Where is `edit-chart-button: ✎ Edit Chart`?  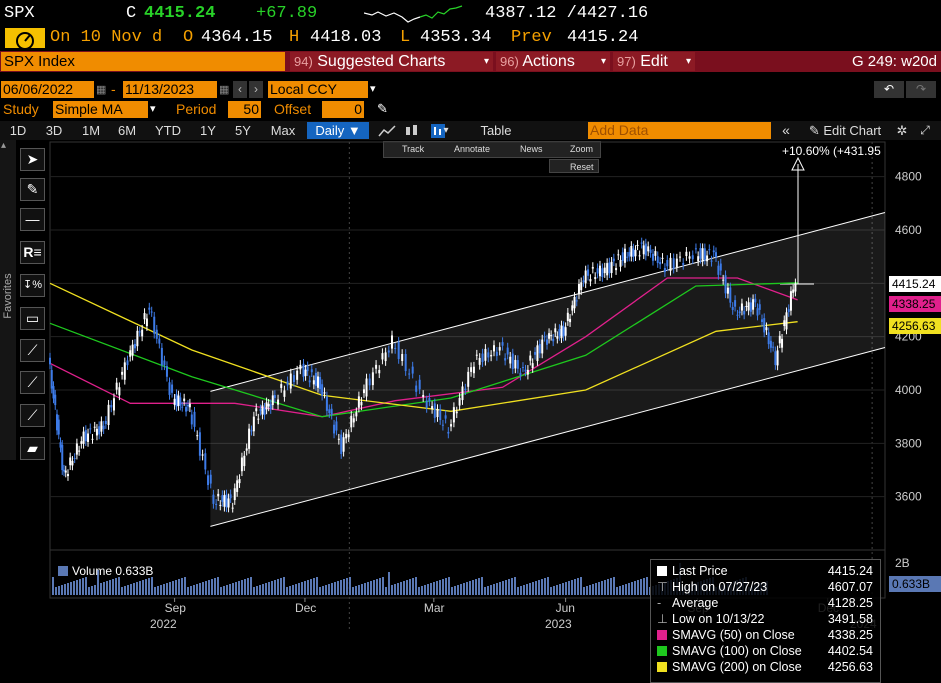
edit-chart-button: ✎ Edit Chart is located at coordinates (845, 130).